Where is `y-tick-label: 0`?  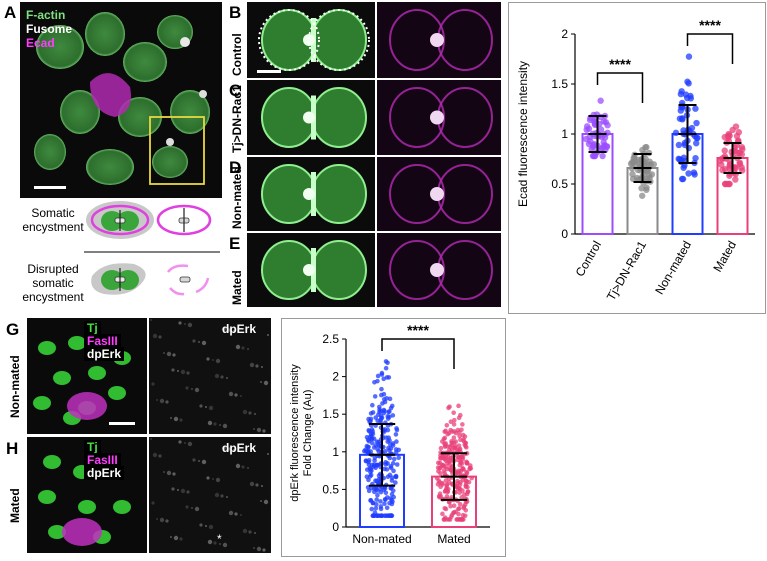
y-tick-label: 0 is located at coordinates (335, 527).